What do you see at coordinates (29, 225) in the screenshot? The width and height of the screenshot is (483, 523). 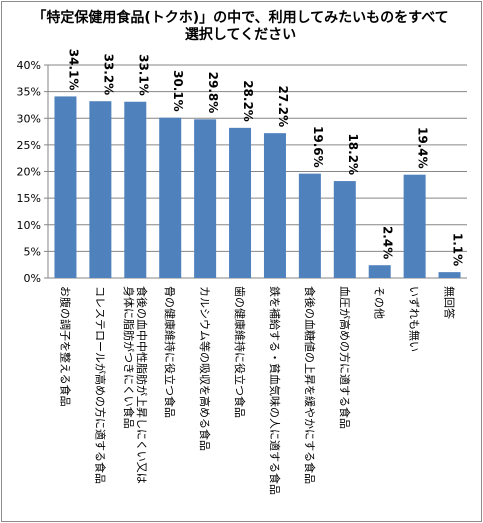 I see `y-tick-label: 10%` at bounding box center [29, 225].